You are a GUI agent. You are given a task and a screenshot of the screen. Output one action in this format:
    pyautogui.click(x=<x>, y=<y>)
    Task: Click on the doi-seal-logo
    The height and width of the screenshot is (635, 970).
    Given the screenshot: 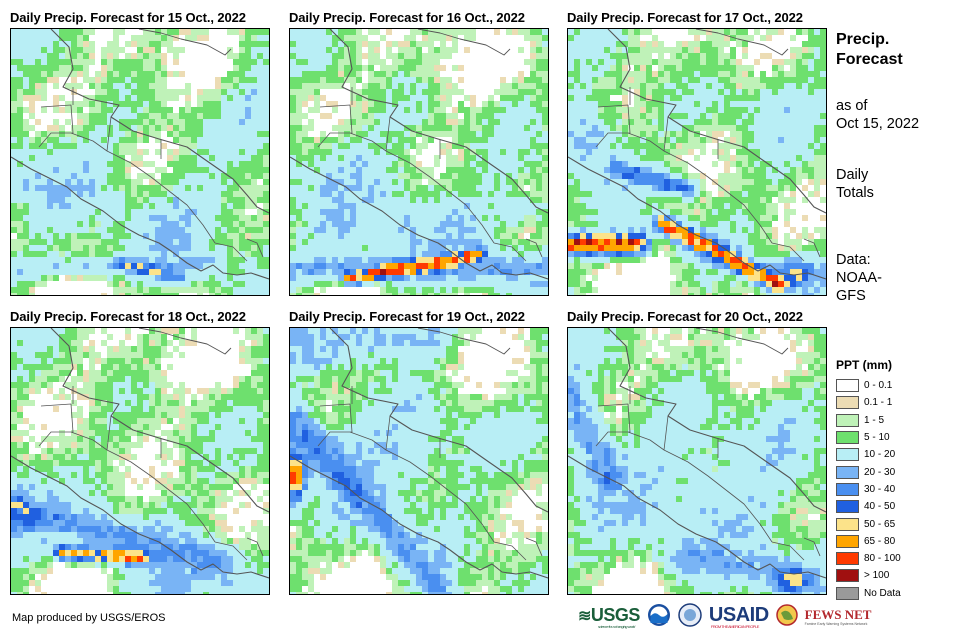 What is the action you would take?
    pyautogui.click(x=690, y=615)
    